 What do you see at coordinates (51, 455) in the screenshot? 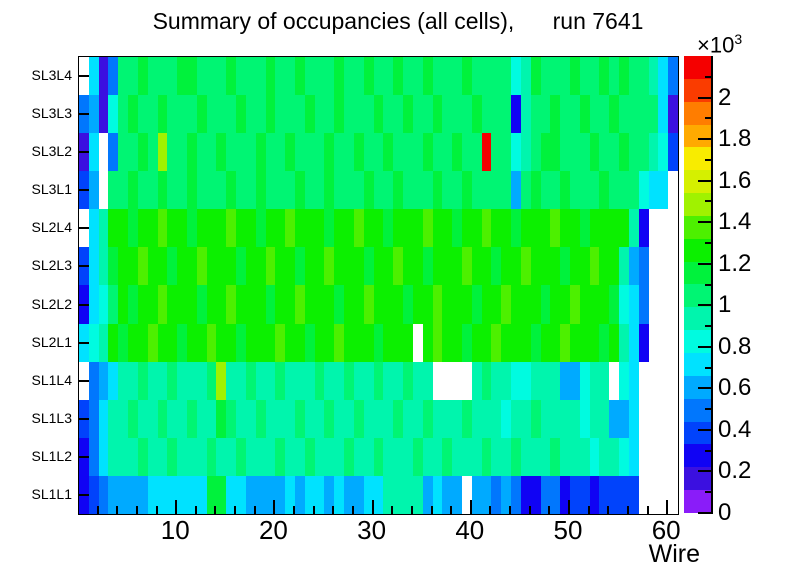
I see `y-tick-label: SL1L2` at bounding box center [51, 455].